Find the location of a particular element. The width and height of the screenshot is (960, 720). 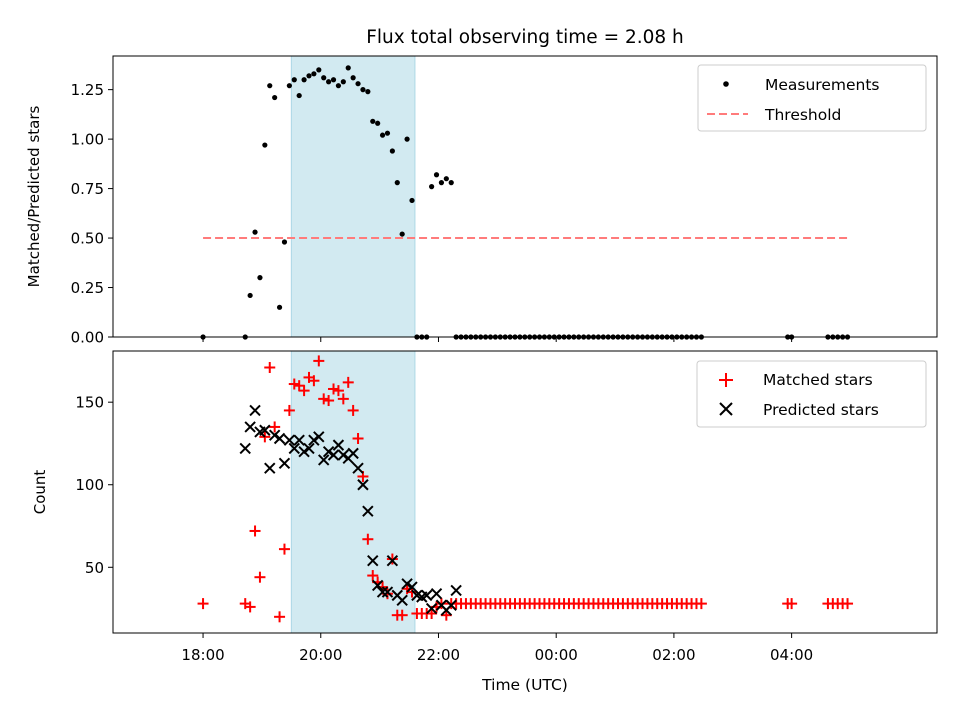

top-y-tick-label: 0.00 is located at coordinates (87, 338).